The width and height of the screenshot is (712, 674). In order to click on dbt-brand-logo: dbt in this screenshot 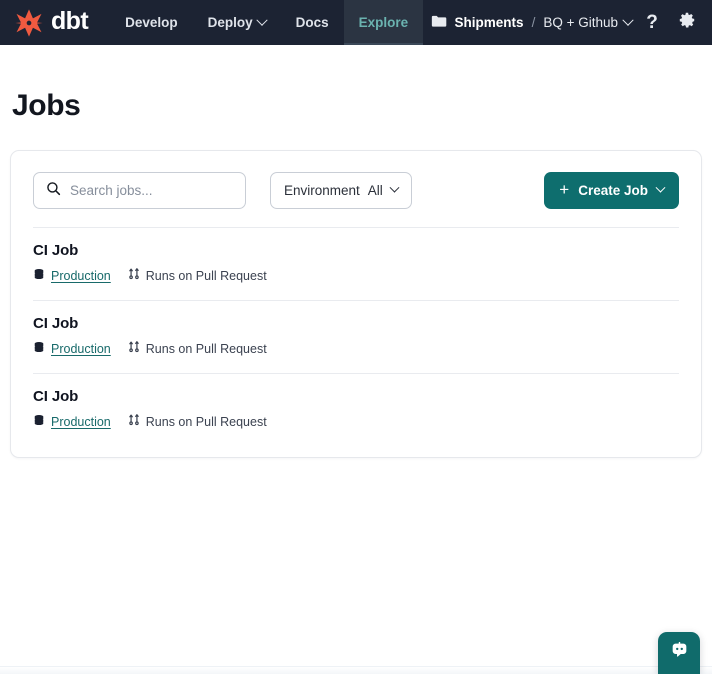, I will do `click(44, 22)`.